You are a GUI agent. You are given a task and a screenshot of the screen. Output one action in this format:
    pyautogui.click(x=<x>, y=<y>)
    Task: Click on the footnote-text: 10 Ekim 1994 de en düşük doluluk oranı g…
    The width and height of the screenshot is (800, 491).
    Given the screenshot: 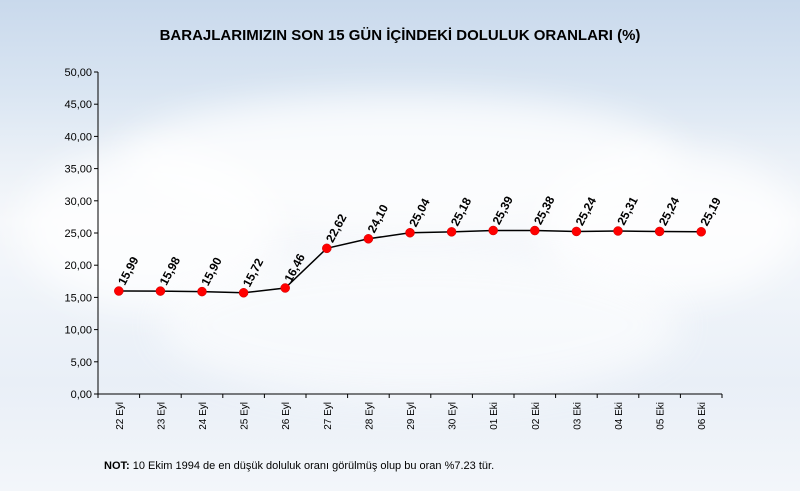 What is the action you would take?
    pyautogui.click(x=312, y=466)
    